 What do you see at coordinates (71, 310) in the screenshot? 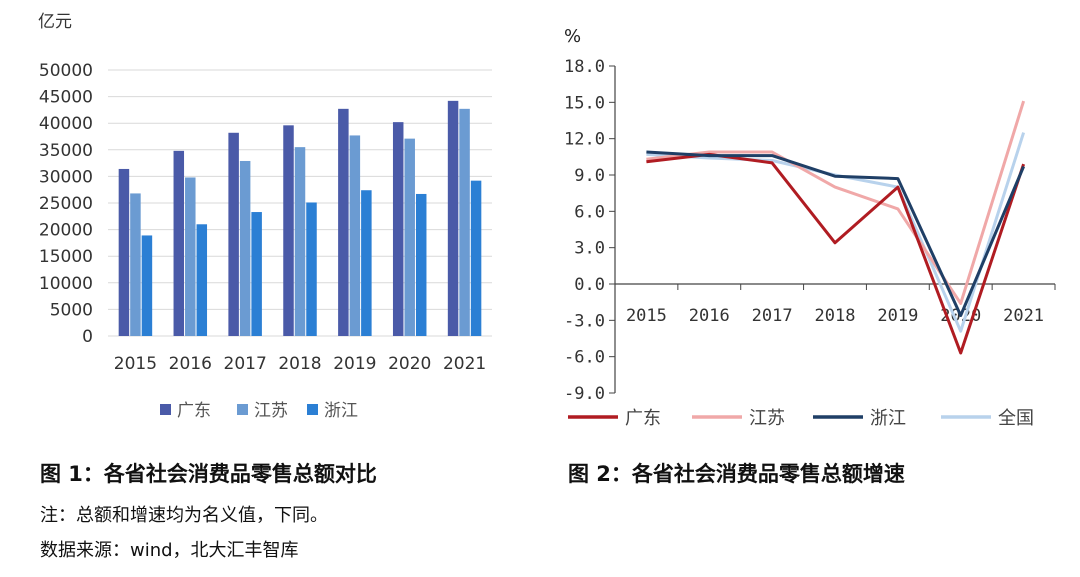
I see `bar-y-tick-label: 5000` at bounding box center [71, 310].